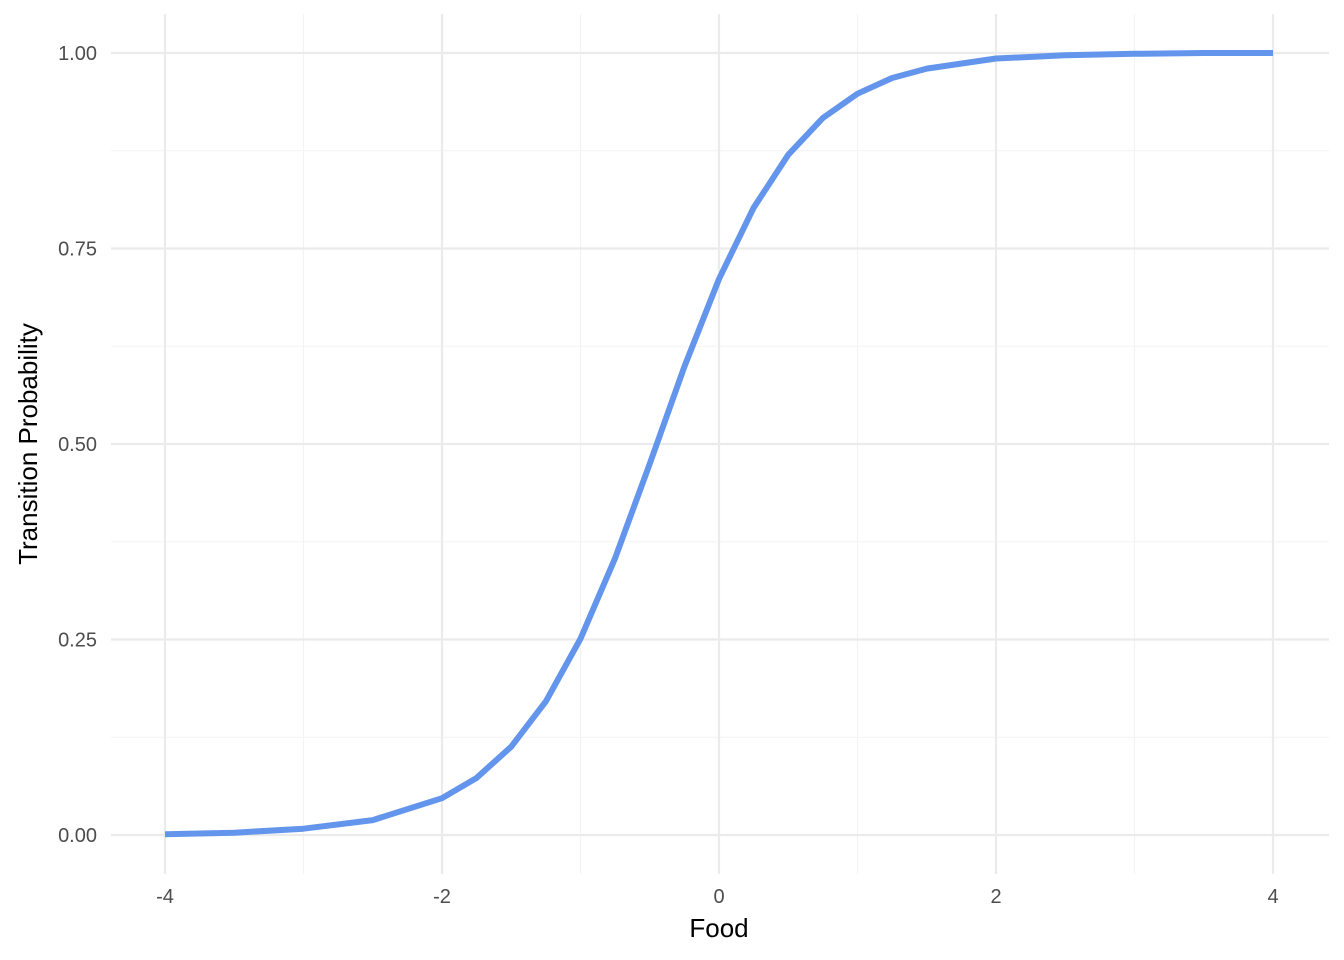  Describe the element at coordinates (77, 641) in the screenshot. I see `y-tick-label: 0.25` at that location.